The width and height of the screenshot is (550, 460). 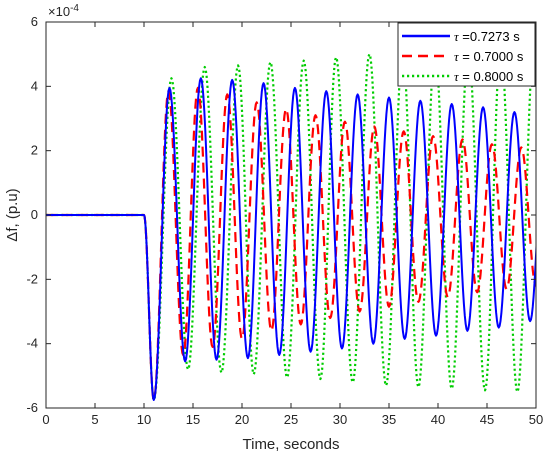 I want to click on y-exponent-label: ×10⁻⁴, so click(x=63, y=11).